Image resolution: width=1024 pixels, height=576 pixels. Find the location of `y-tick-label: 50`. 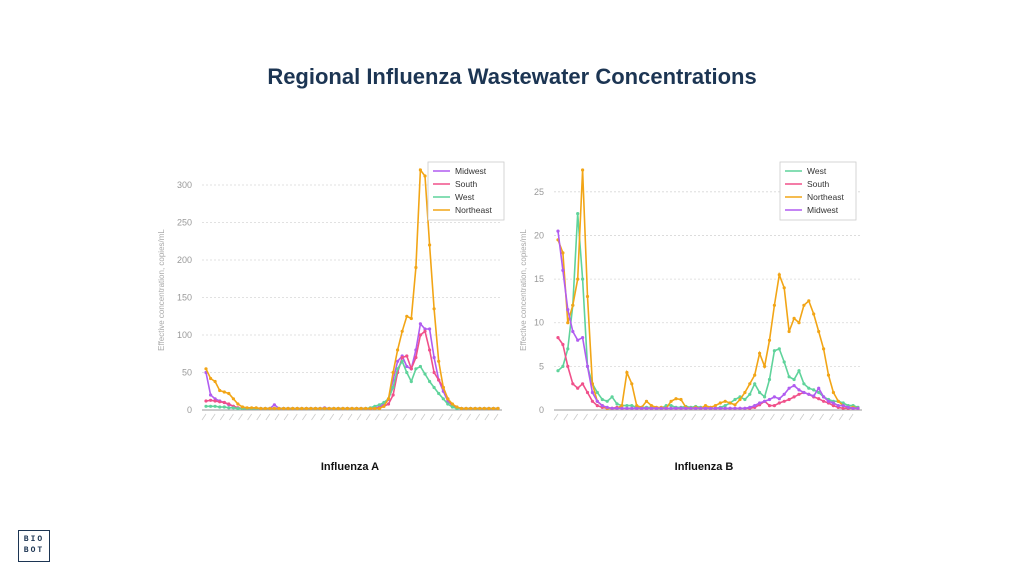

y-tick-label: 50 is located at coordinates (187, 373).